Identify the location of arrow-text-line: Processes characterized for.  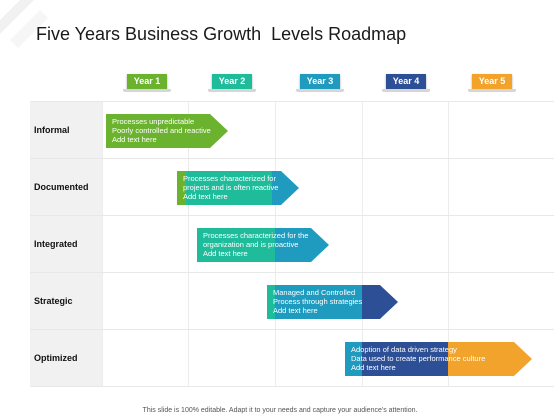
(229, 178).